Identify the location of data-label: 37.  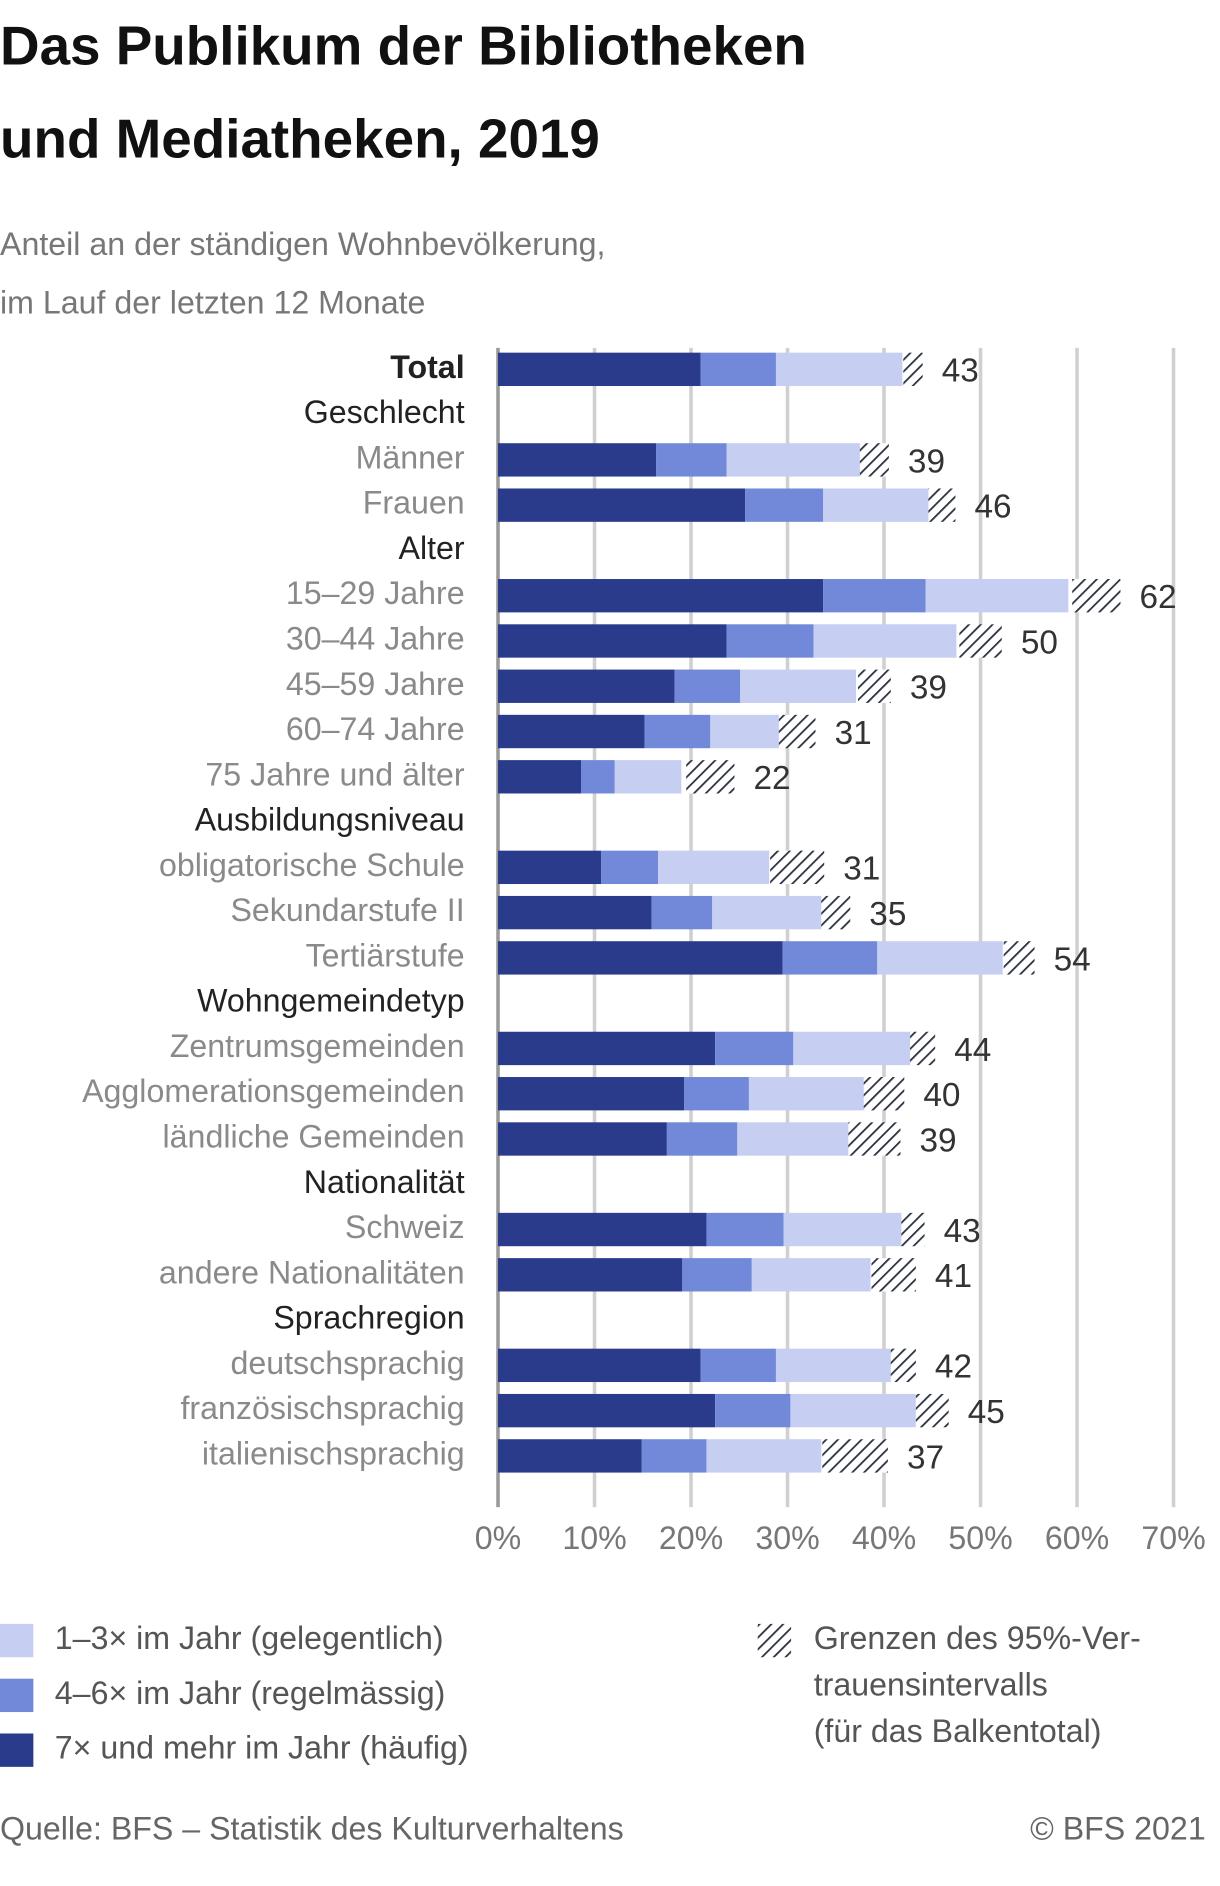
(925, 1457).